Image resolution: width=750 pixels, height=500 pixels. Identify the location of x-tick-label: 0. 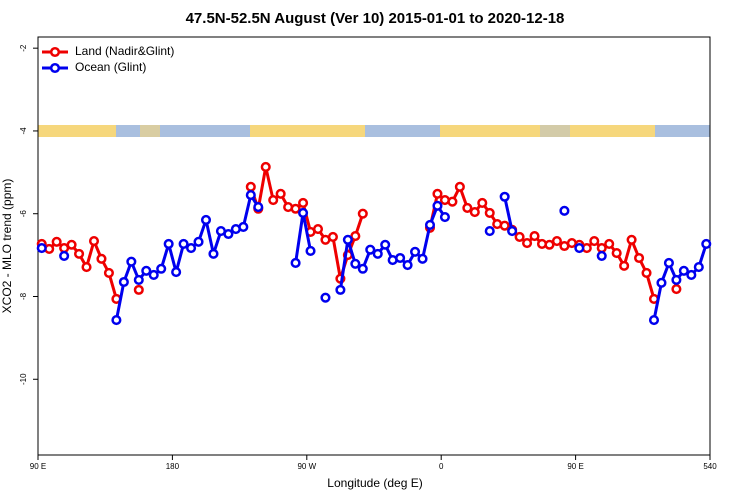
(441, 466).